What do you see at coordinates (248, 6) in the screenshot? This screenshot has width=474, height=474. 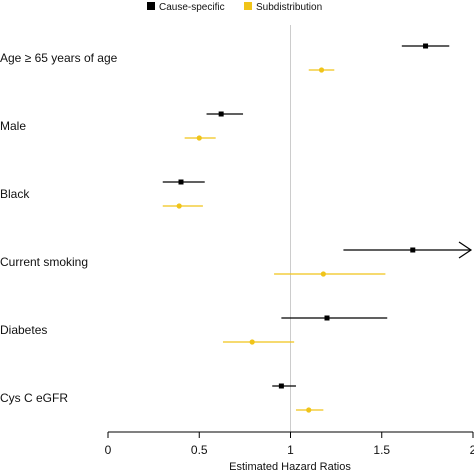 I see `legend-swatch-subdistribution` at bounding box center [248, 6].